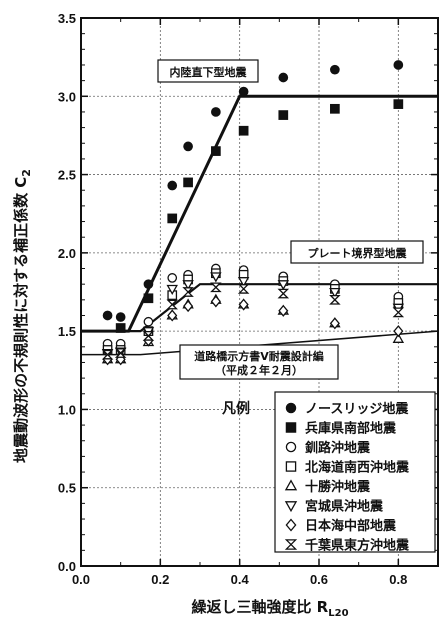 The image size is (440, 621). Describe the element at coordinates (319, 579) in the screenshot. I see `x-tick-label: 0.6` at that location.